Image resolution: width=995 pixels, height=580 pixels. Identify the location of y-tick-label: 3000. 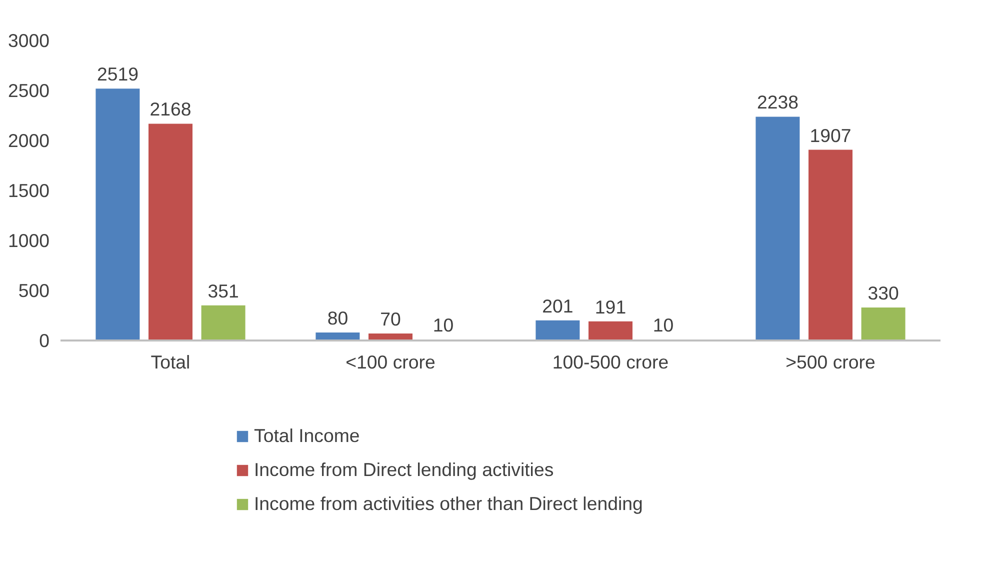
(29, 40).